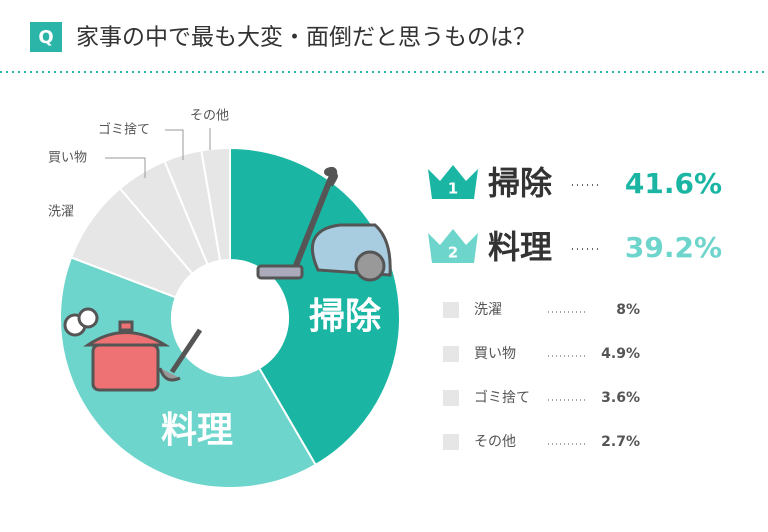 The image size is (768, 532). I want to click on vacuum-illustration, so click(324, 224).